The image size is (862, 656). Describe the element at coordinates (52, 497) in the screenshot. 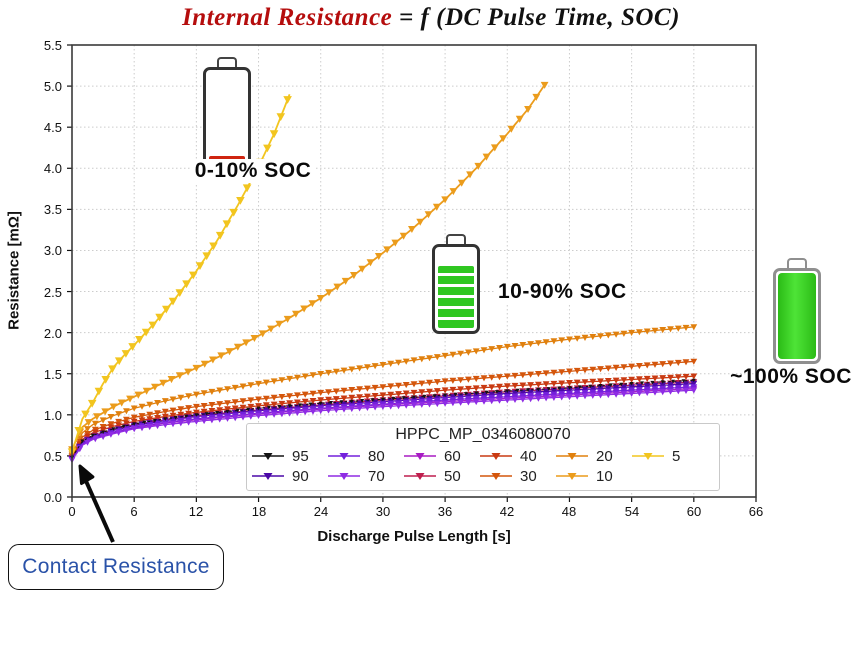

I see `y-tick-label: 0.0` at that location.